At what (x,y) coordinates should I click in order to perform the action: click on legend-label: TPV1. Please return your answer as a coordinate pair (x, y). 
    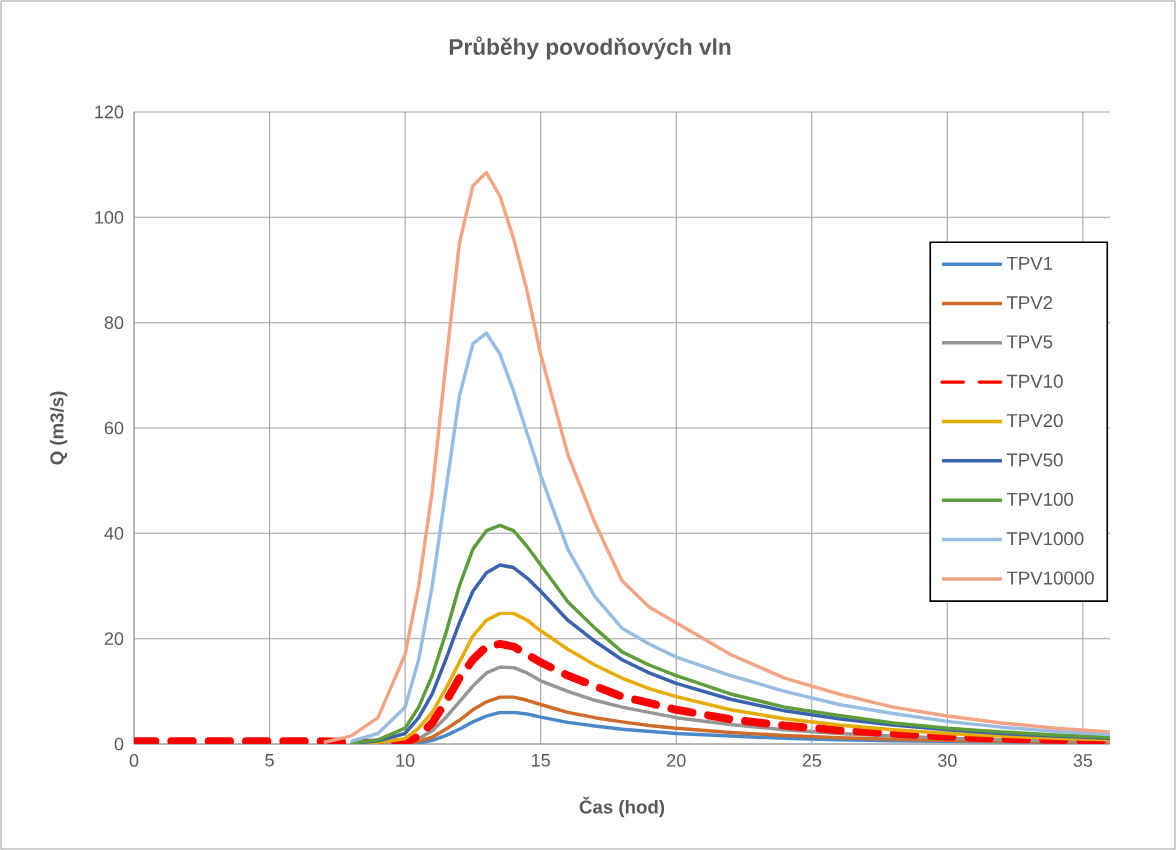
    Looking at the image, I should click on (1029, 263).